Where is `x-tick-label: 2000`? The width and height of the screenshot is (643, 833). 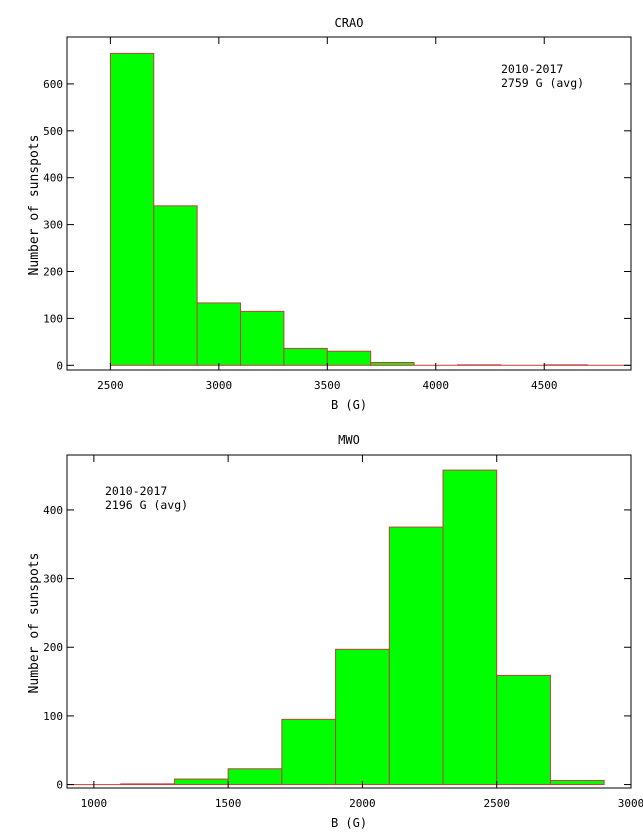
x-tick-label: 2000 is located at coordinates (362, 803).